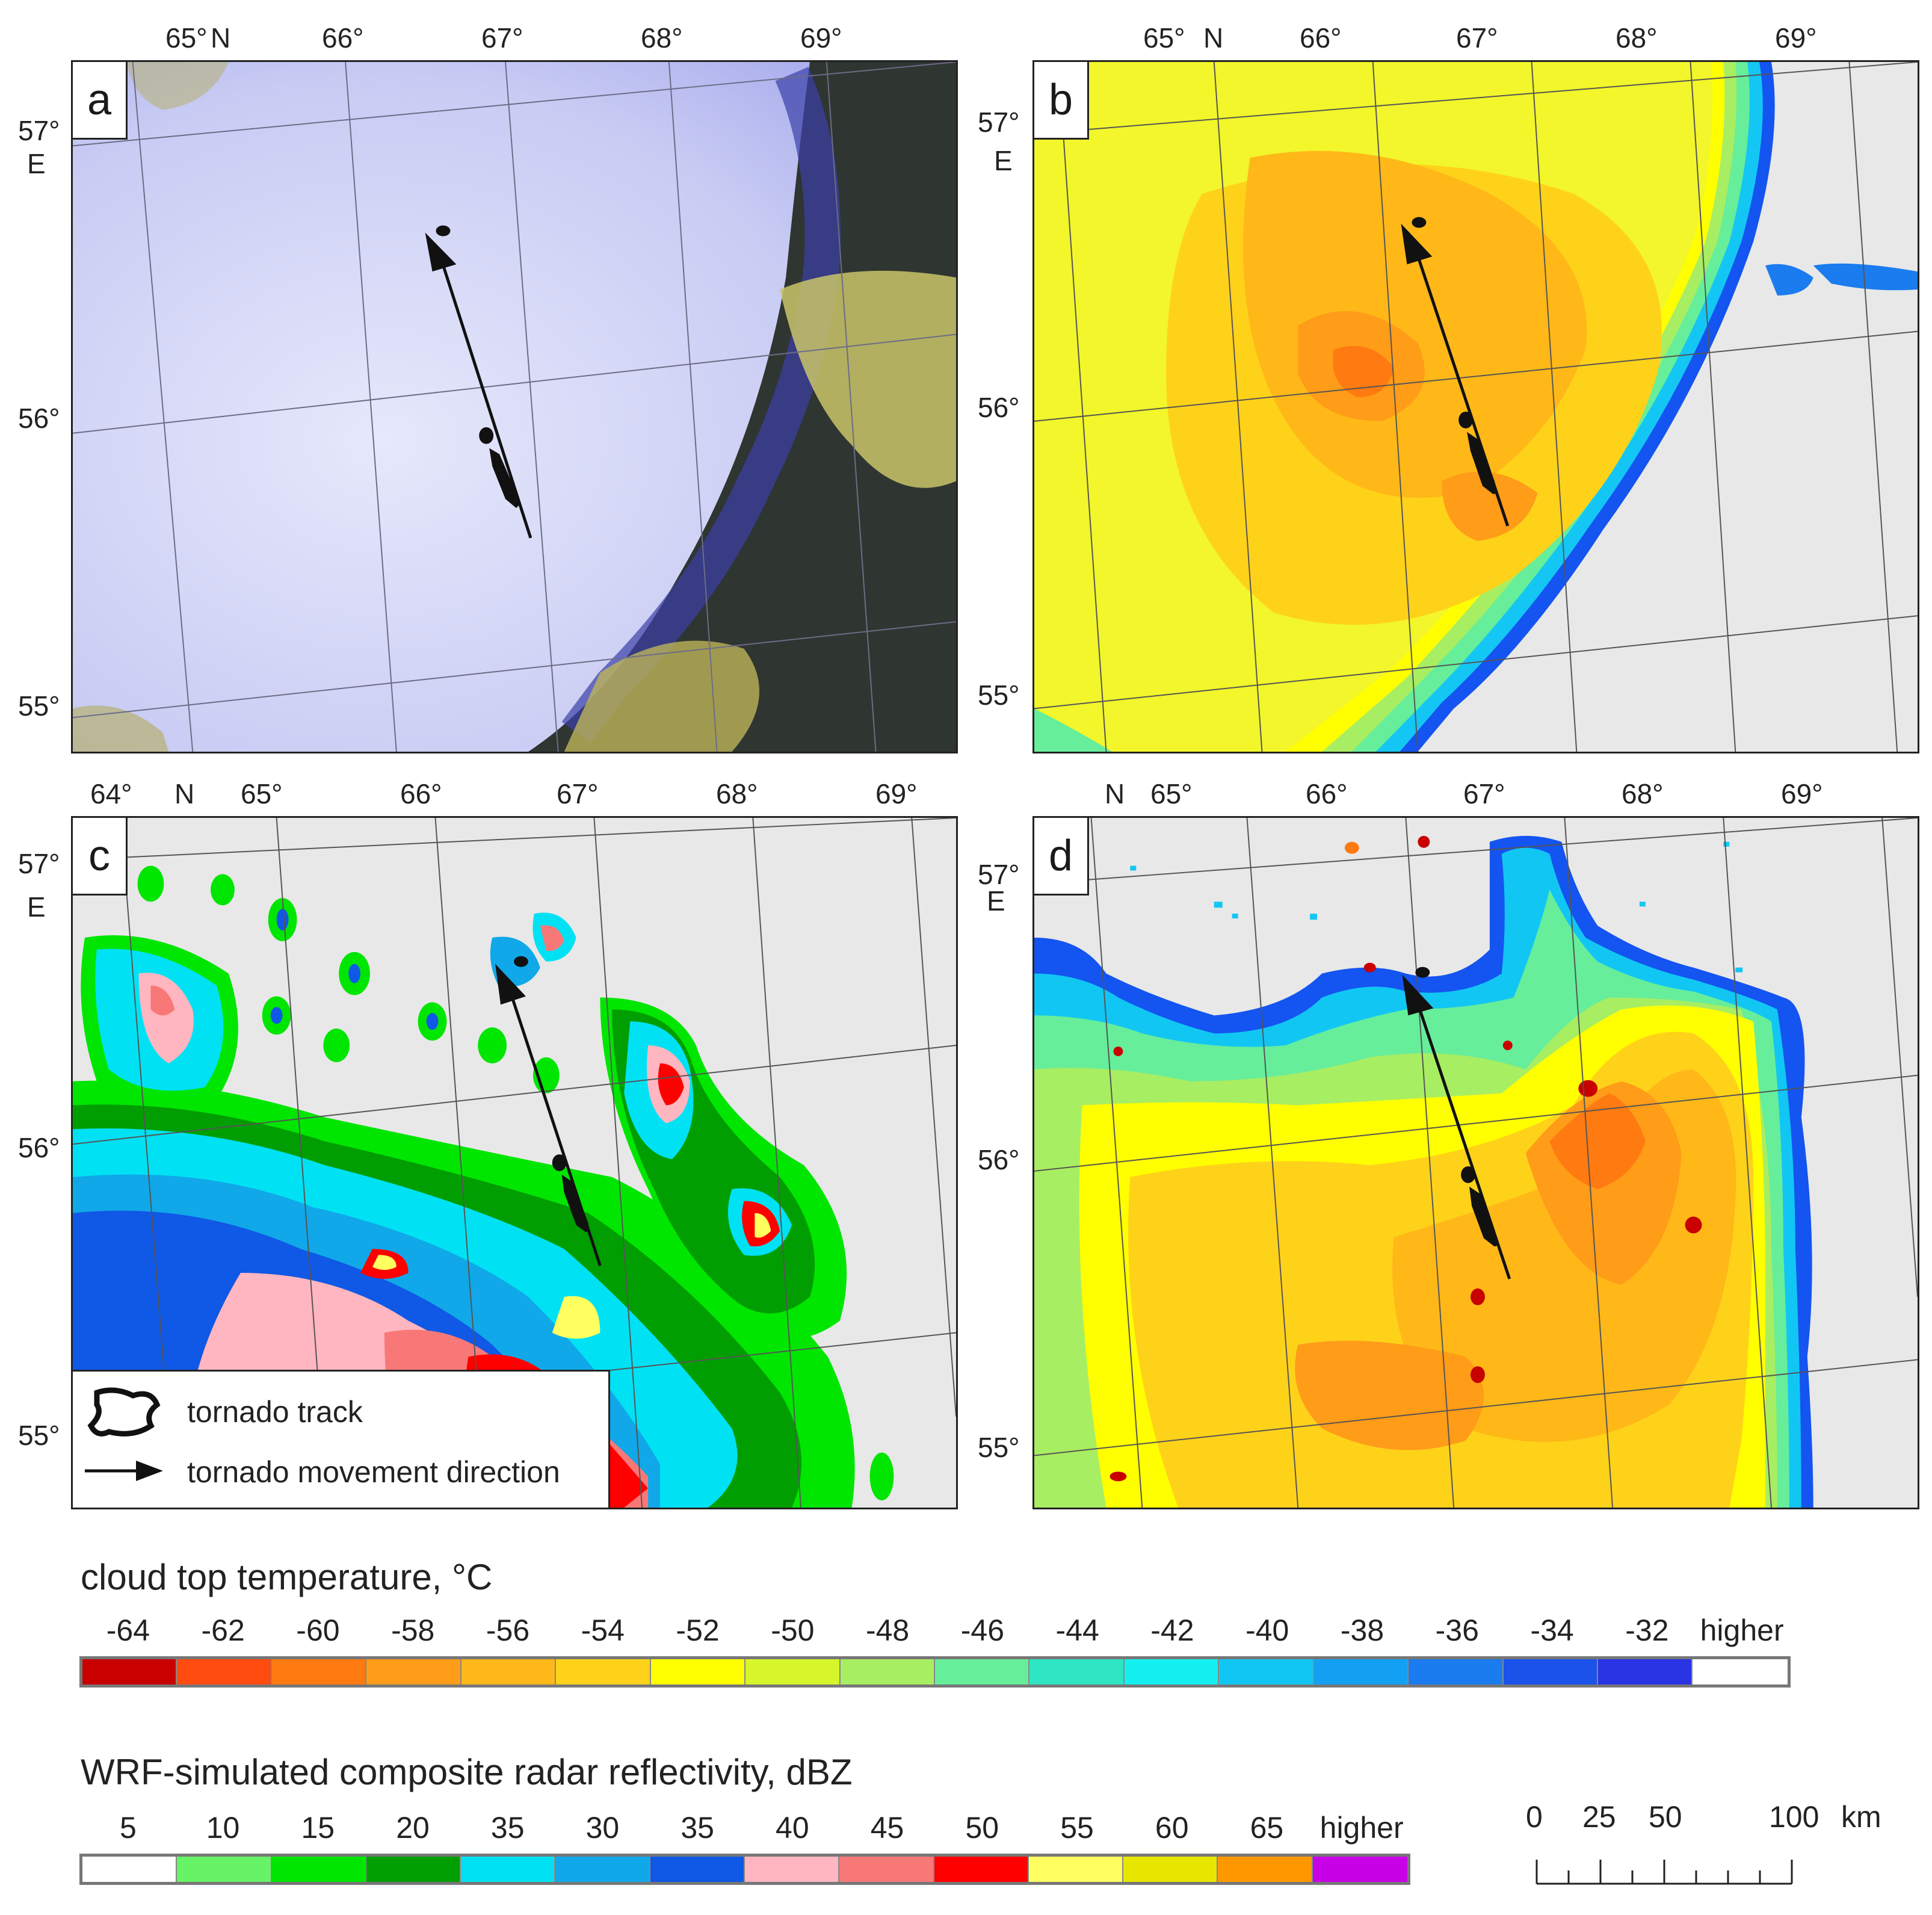  Describe the element at coordinates (128, 1630) in the screenshot. I see `cloud-top-temp-label-0: -64` at that location.